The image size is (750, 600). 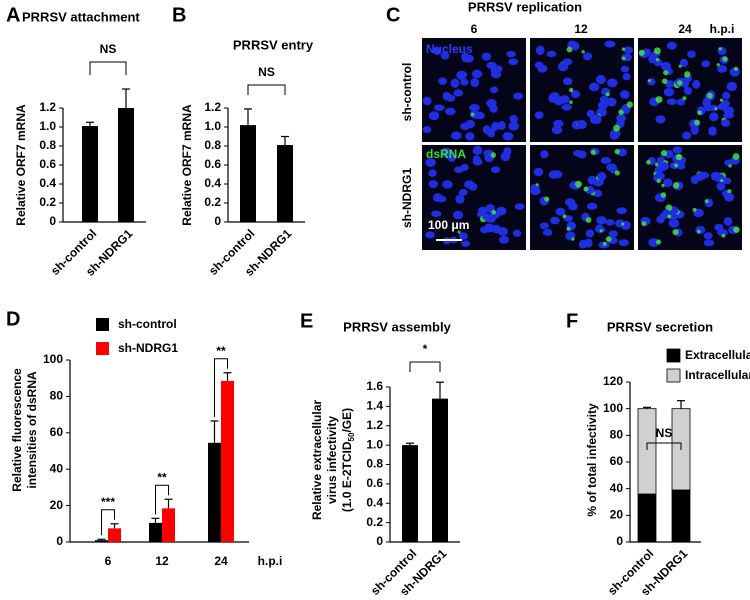 What do you see at coordinates (617, 488) in the screenshot?
I see `y-tick-label: 40` at bounding box center [617, 488].